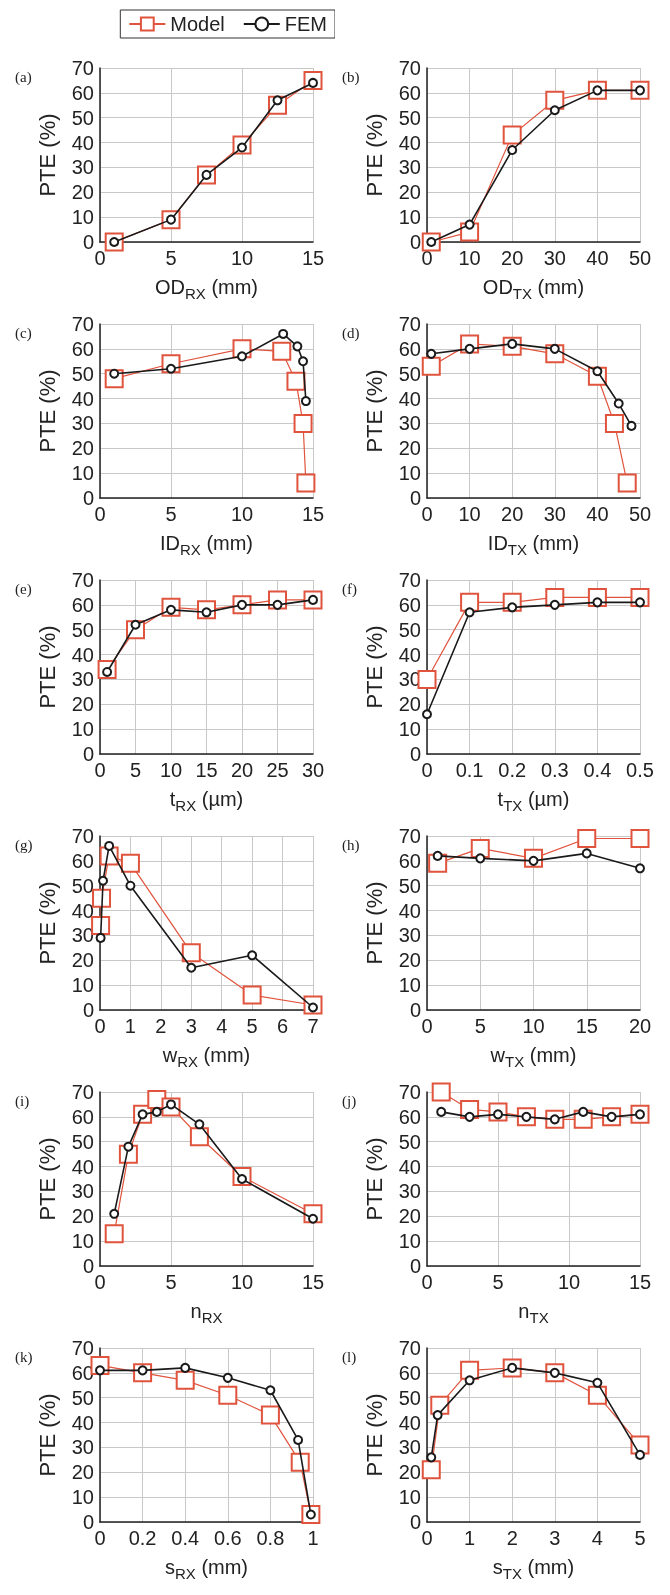 This screenshot has width=670, height=1595. I want to click on chart-title: (h), so click(351, 845).